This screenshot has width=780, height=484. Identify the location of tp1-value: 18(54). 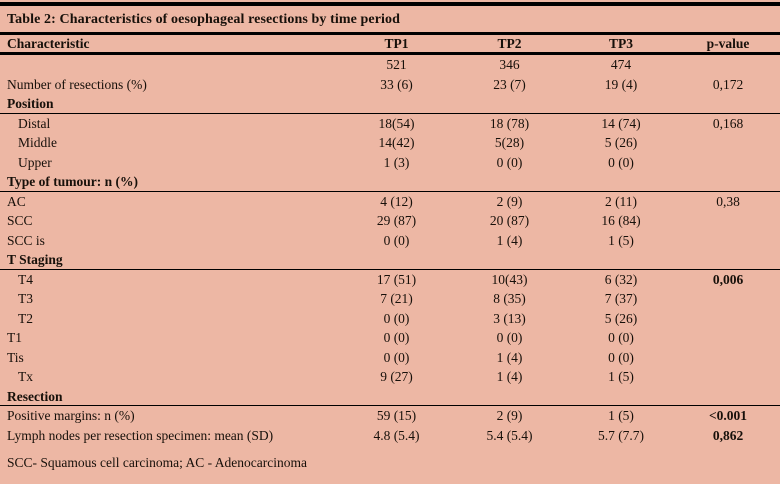
(396, 123).